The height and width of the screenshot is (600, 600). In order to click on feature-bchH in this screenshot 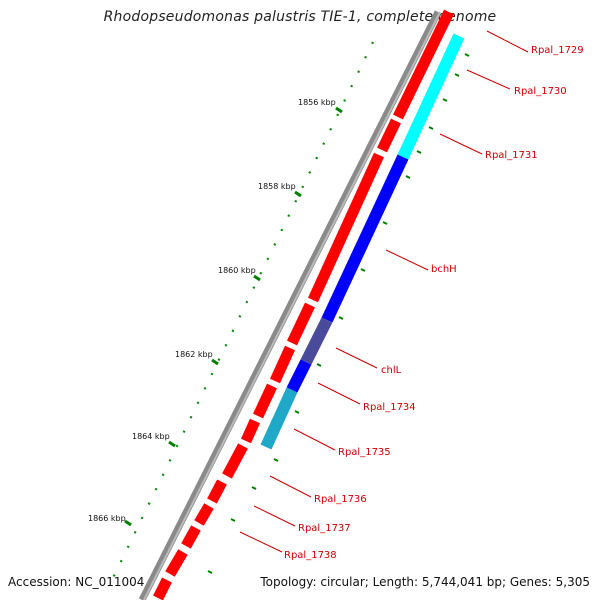, I will do `click(365, 238)`.